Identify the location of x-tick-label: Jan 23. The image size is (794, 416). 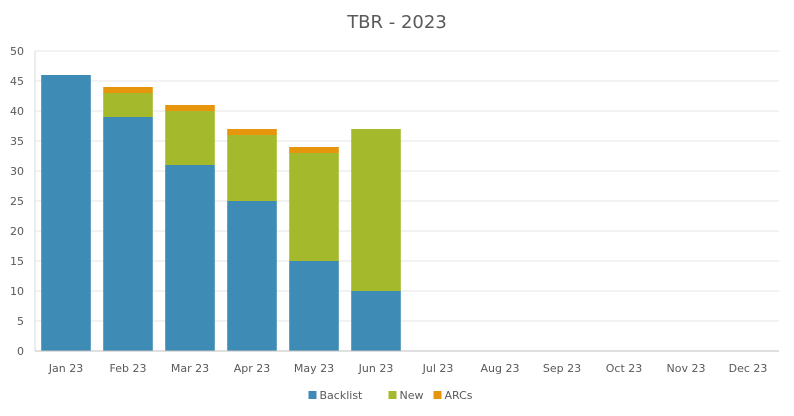
(65, 368).